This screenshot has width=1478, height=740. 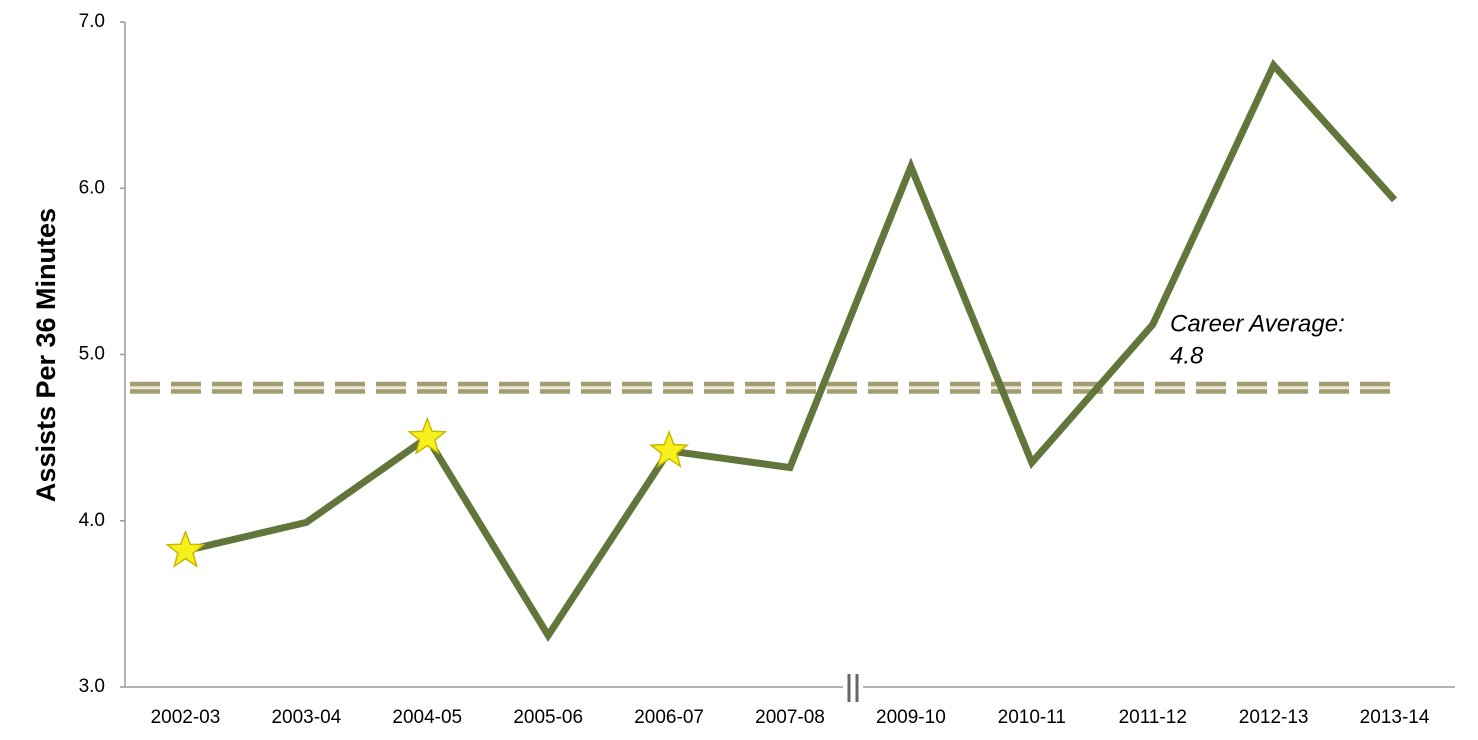 I want to click on axis-break, so click(x=853, y=687).